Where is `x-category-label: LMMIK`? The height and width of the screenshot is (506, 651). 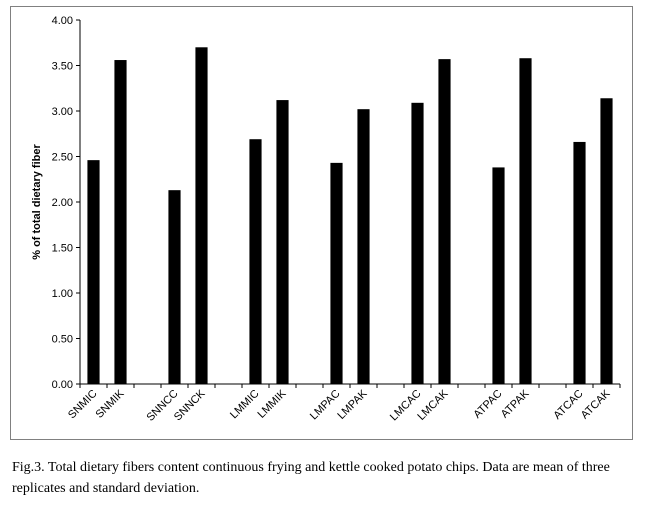
x-category-label: LMMIK is located at coordinates (272, 404).